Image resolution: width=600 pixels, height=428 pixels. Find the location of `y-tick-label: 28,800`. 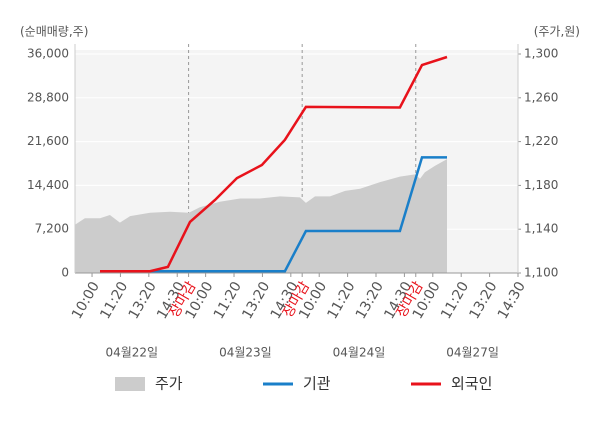

y-tick-label: 28,800 is located at coordinates (48, 97).